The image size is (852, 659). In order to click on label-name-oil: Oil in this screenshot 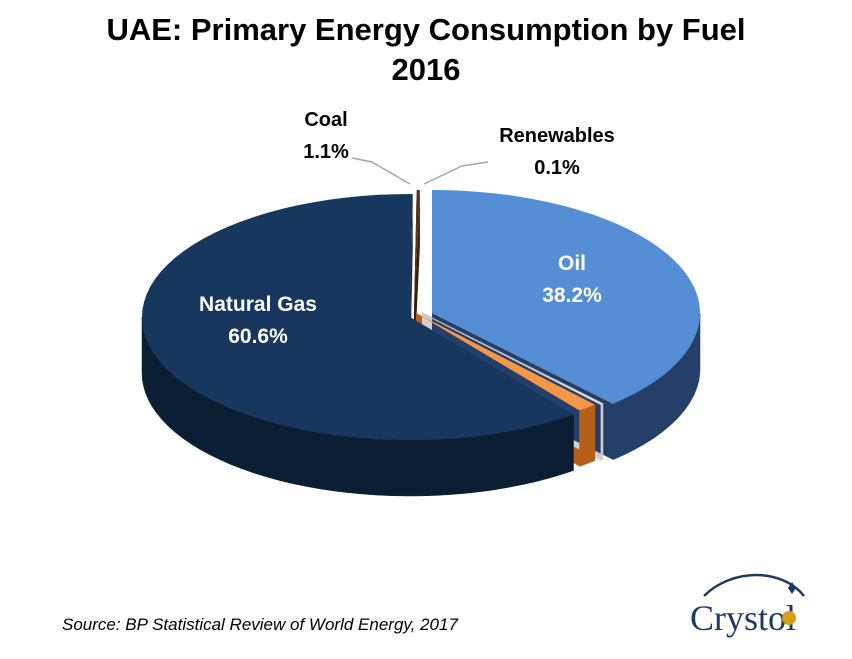, I will do `click(572, 263)`.